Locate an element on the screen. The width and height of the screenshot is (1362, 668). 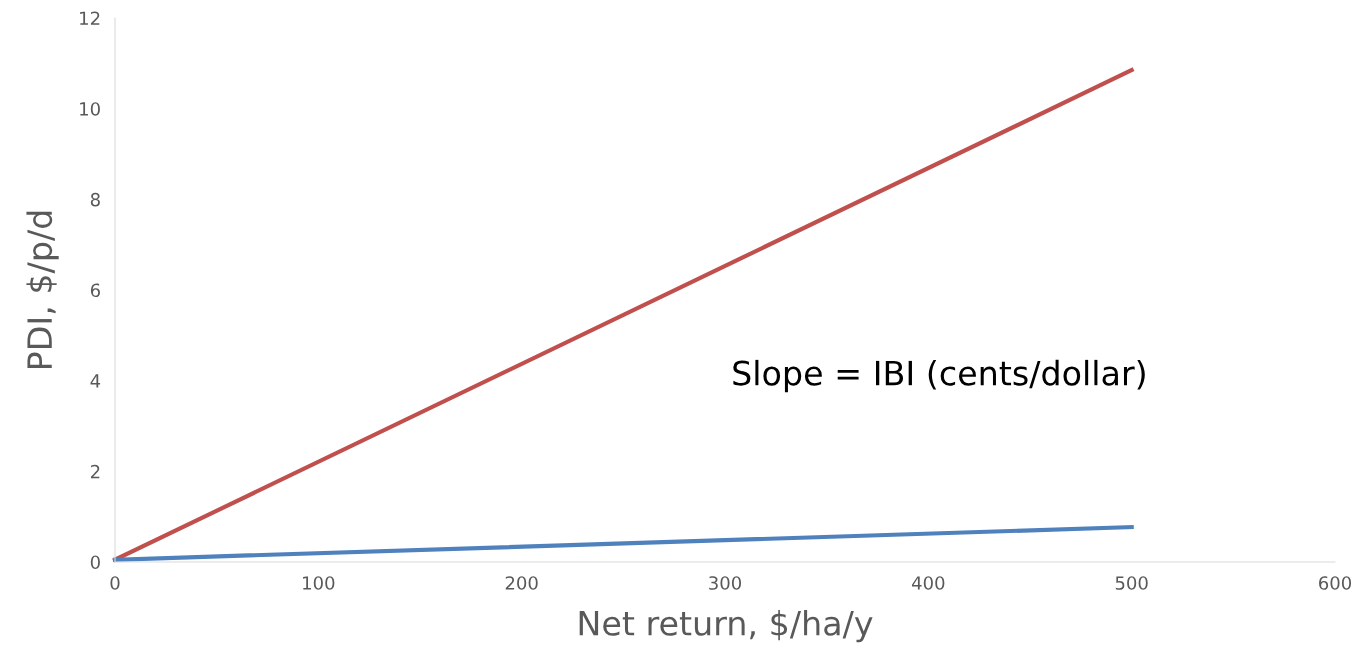
annotation: Slope = IBI (cents/dollar) is located at coordinates (939, 376).